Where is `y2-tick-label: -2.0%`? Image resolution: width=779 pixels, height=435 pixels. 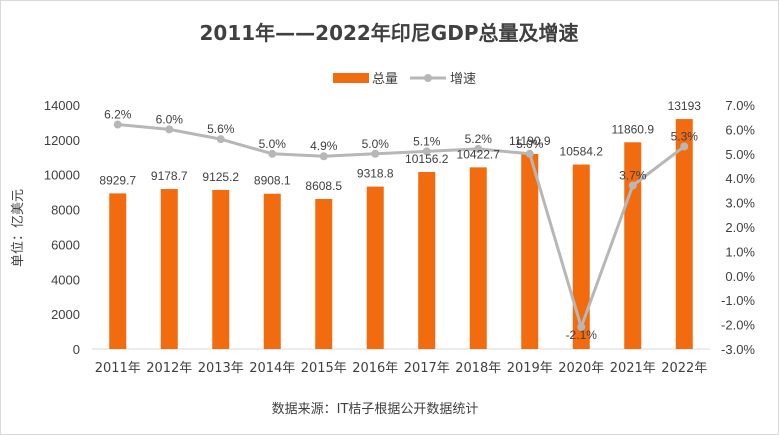
y2-tick-label: -2.0% is located at coordinates (738, 325).